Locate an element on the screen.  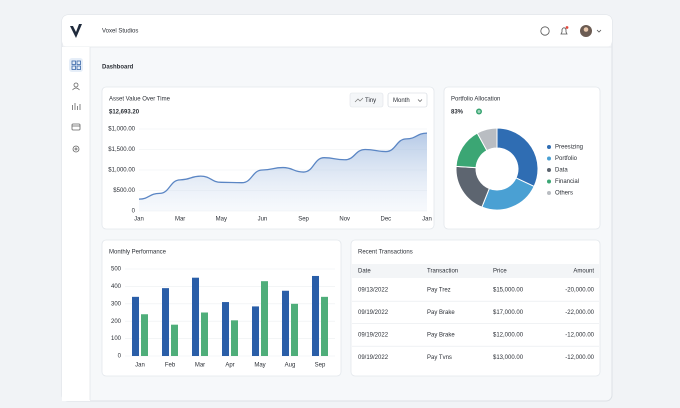
y-tick-label: $1,500.00 is located at coordinates (121, 150).